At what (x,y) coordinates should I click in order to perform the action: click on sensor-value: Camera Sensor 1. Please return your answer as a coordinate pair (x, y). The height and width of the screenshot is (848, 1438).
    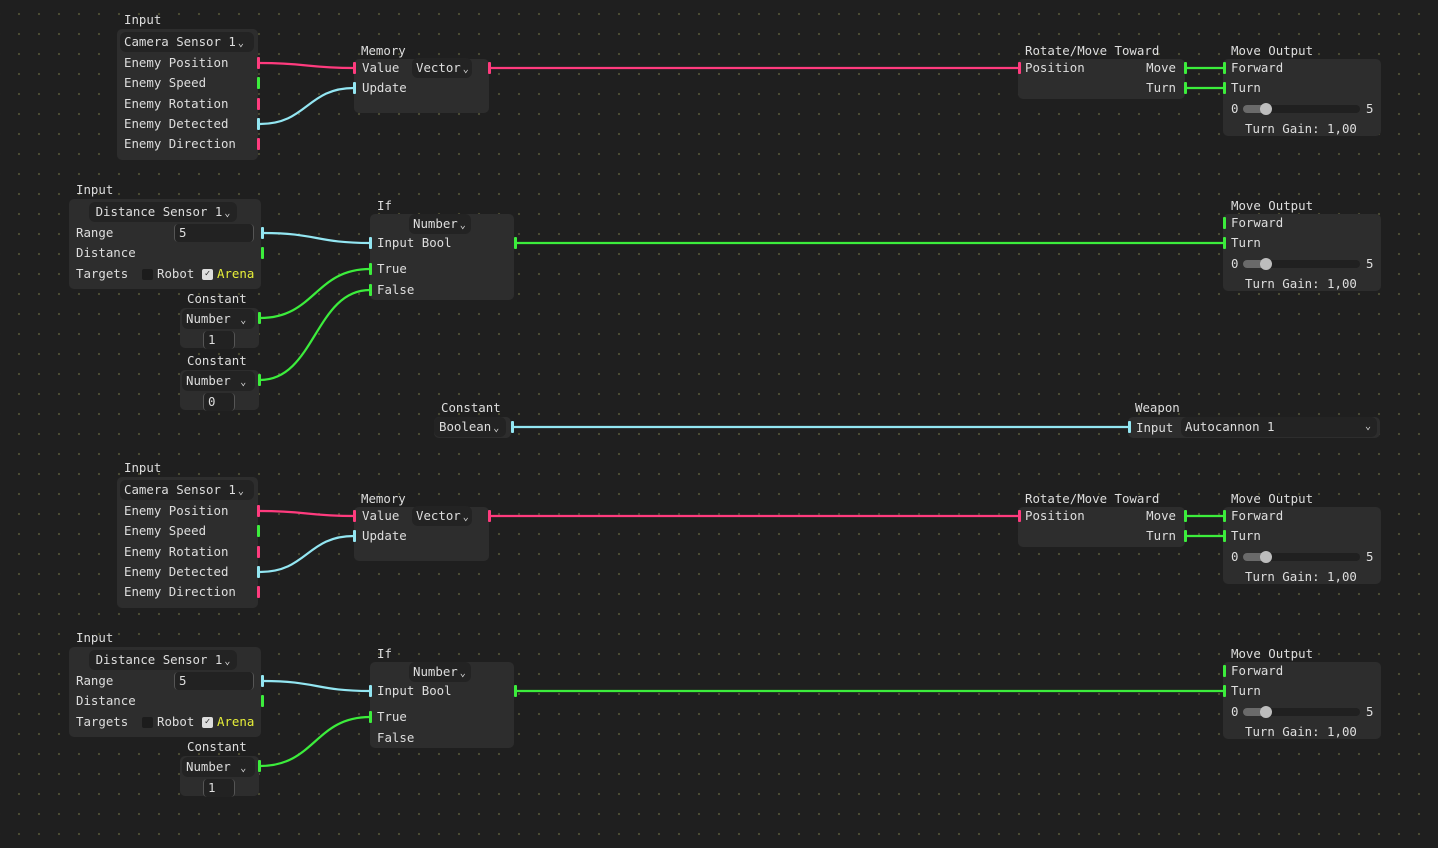
    Looking at the image, I should click on (180, 489).